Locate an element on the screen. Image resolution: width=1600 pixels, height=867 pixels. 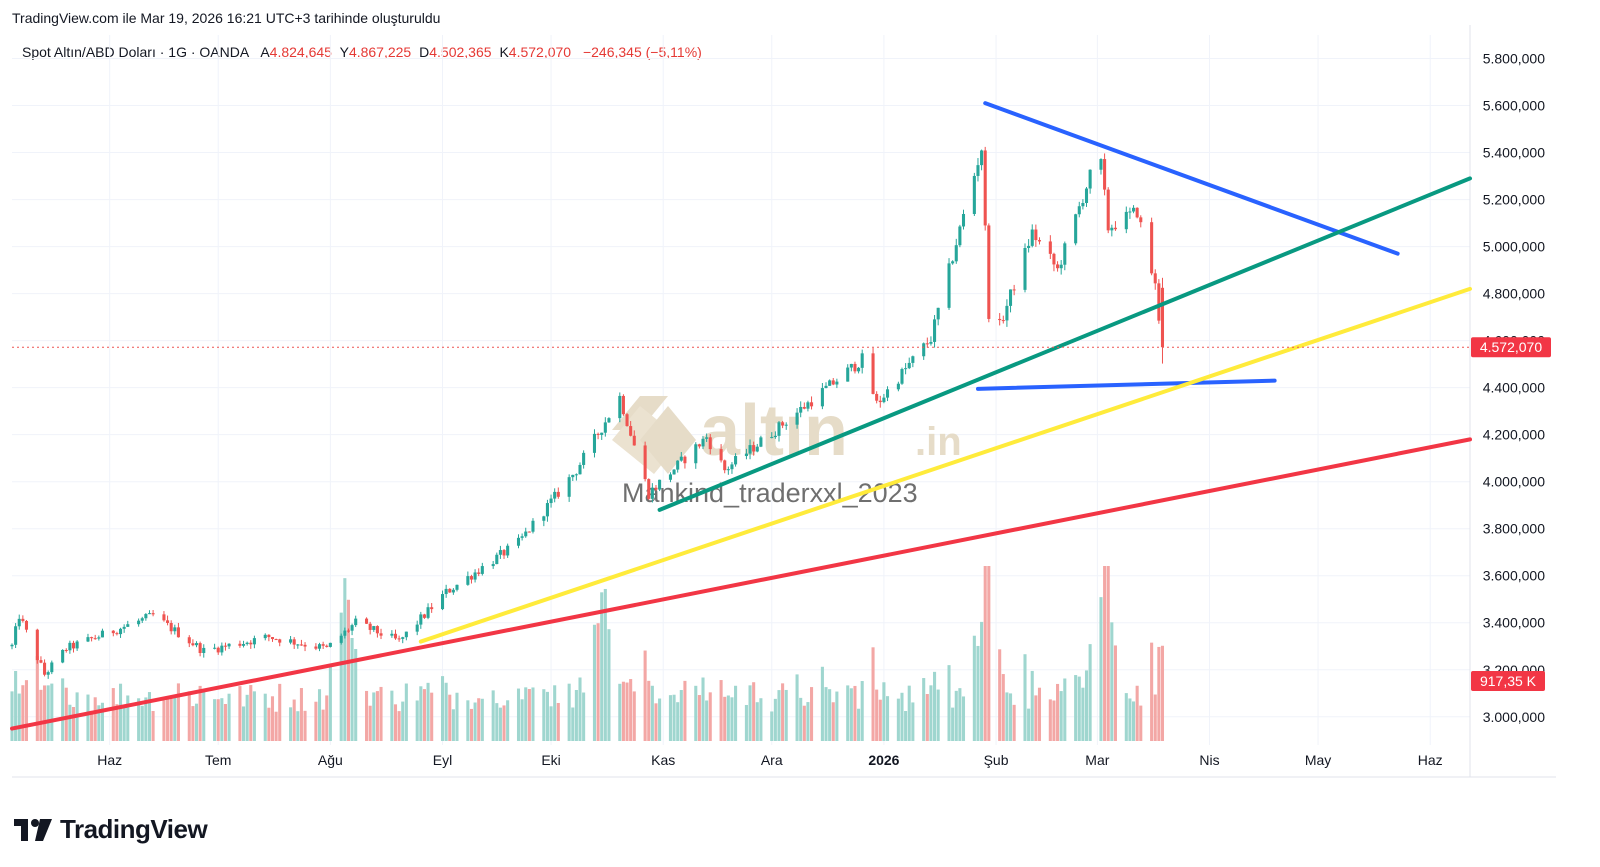
tradingview-logo-text: TradingView is located at coordinates (134, 829).